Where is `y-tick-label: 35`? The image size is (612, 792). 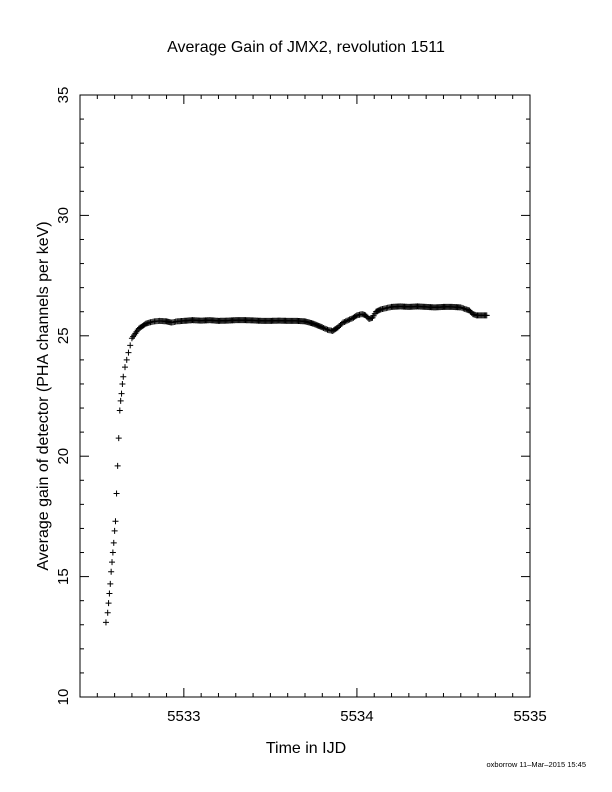 y-tick-label: 35 is located at coordinates (63, 95).